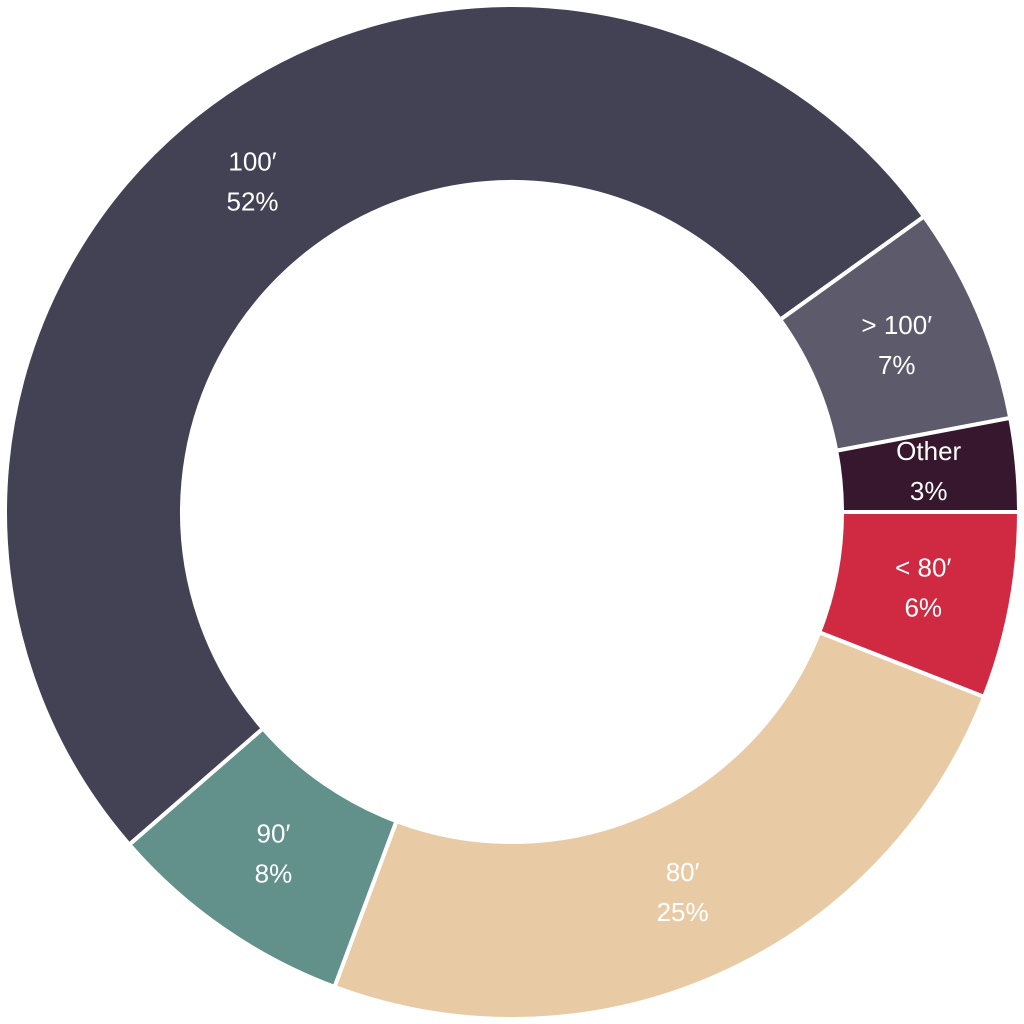 The height and width of the screenshot is (1024, 1024). I want to click on value-label: 52%, so click(253, 202).